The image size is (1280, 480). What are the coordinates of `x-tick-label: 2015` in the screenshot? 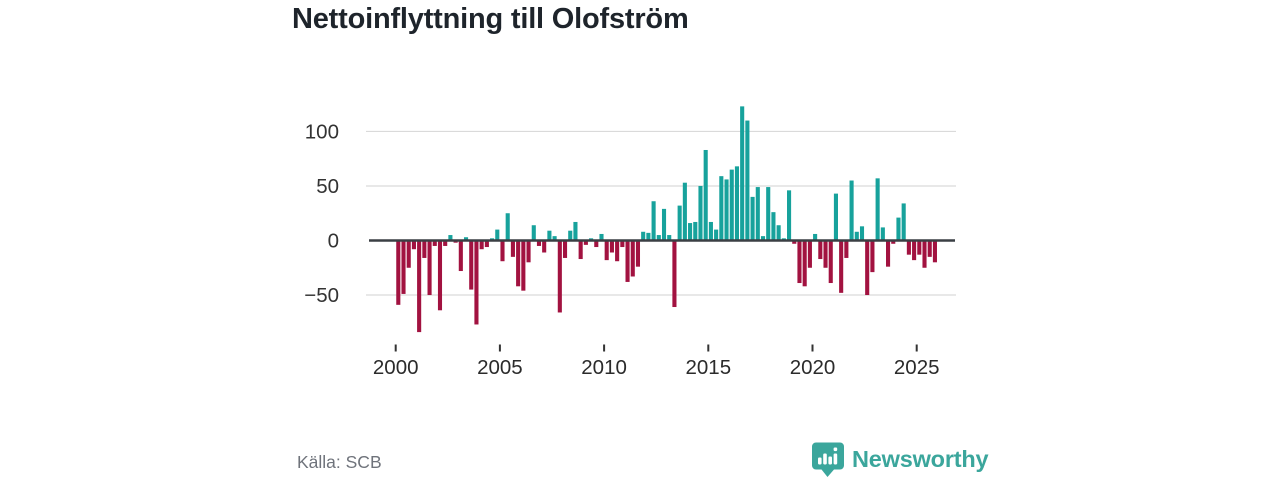 It's located at (708, 367).